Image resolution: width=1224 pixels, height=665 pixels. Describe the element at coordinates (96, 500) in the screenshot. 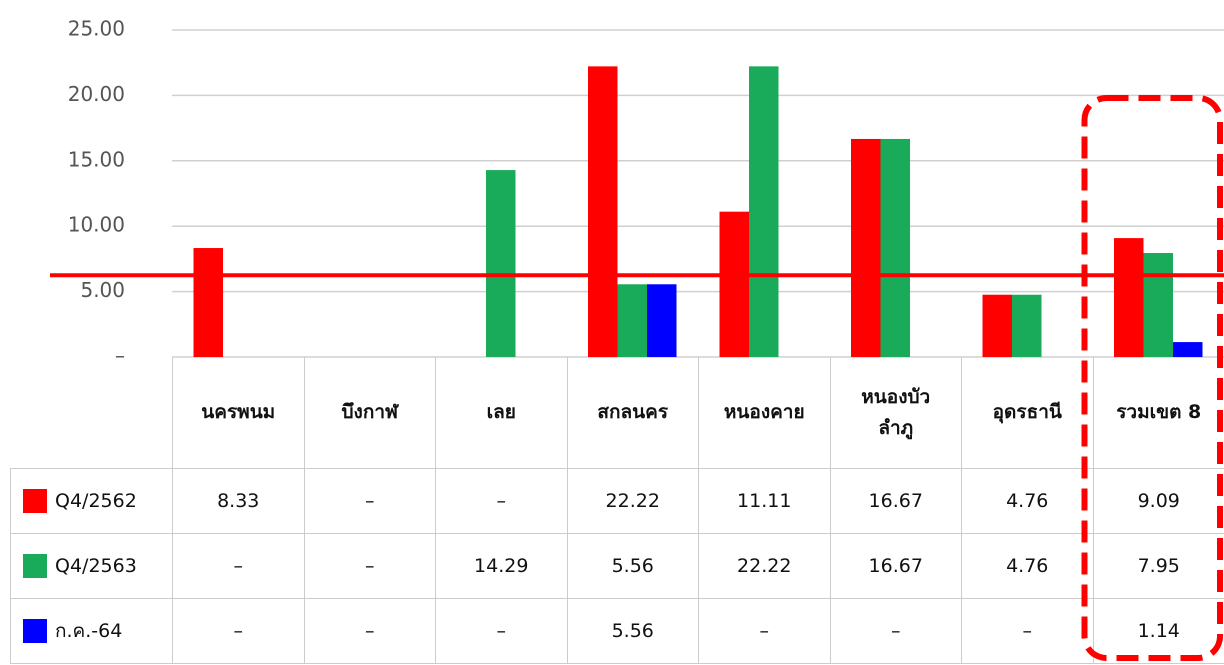

I see `legend-label: Q4/2562` at that location.